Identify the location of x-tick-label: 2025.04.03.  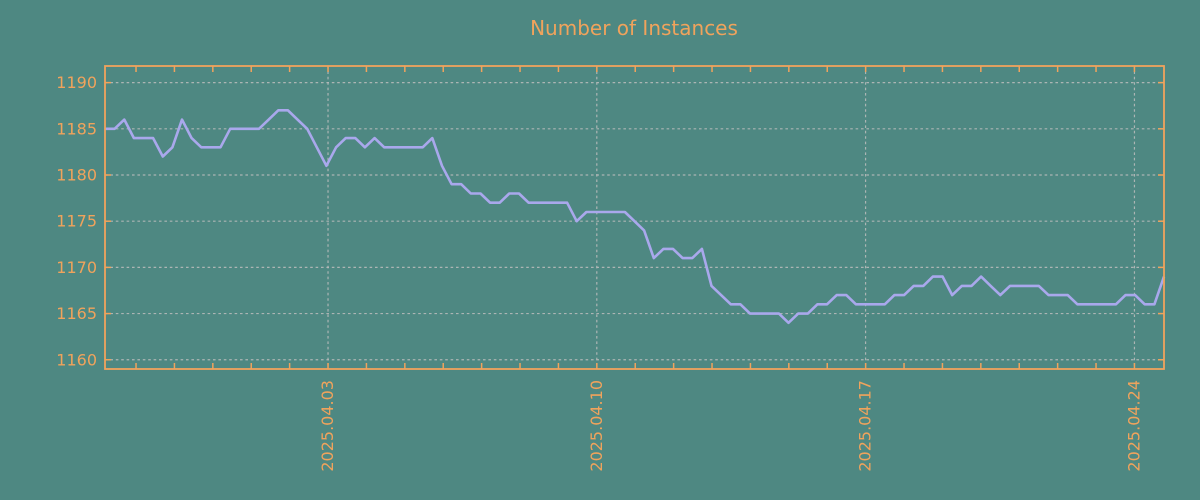
(327, 426).